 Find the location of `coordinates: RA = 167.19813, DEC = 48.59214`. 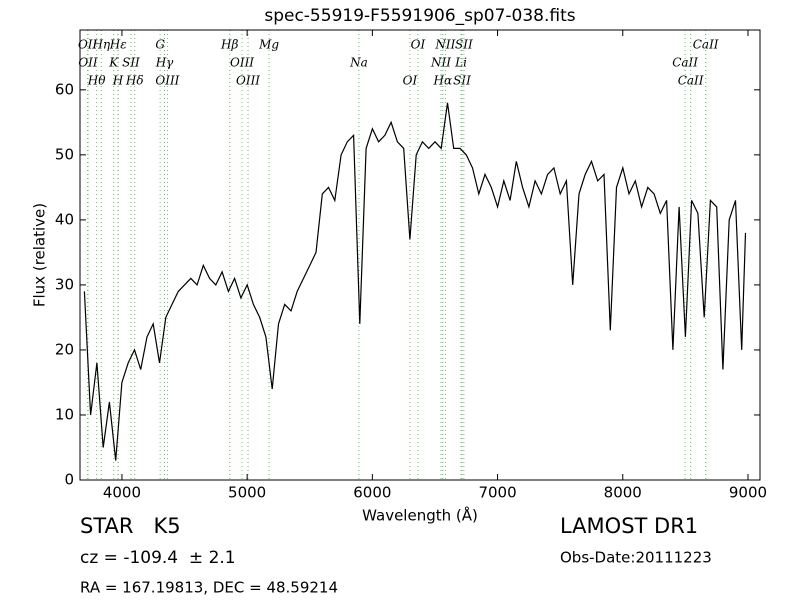

coordinates: RA = 167.19813, DEC = 48.59214 is located at coordinates (209, 588).